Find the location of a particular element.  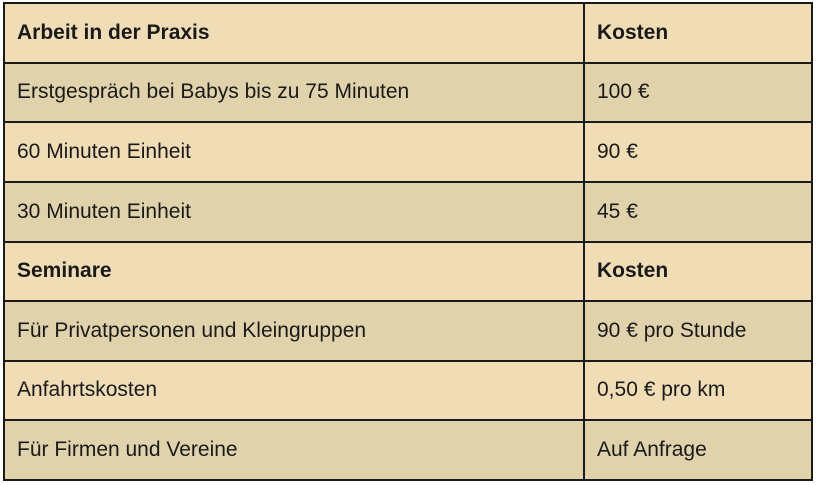

section-header-label: Arbeit in der Praxis is located at coordinates (294, 33).